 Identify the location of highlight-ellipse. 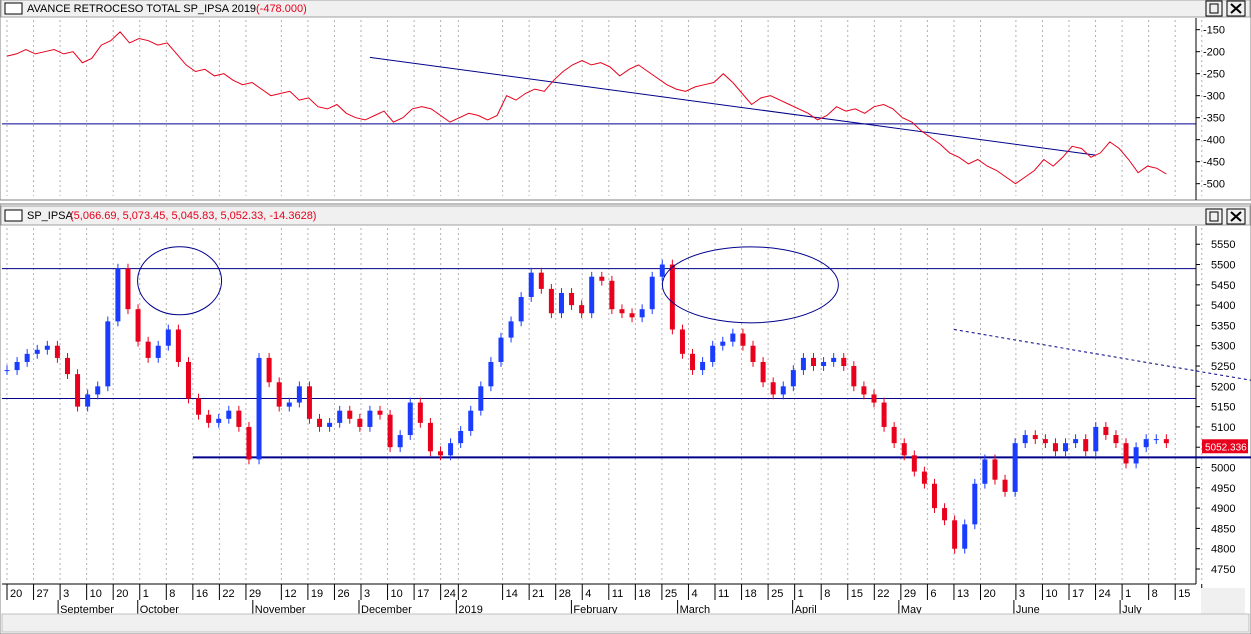
(750, 285).